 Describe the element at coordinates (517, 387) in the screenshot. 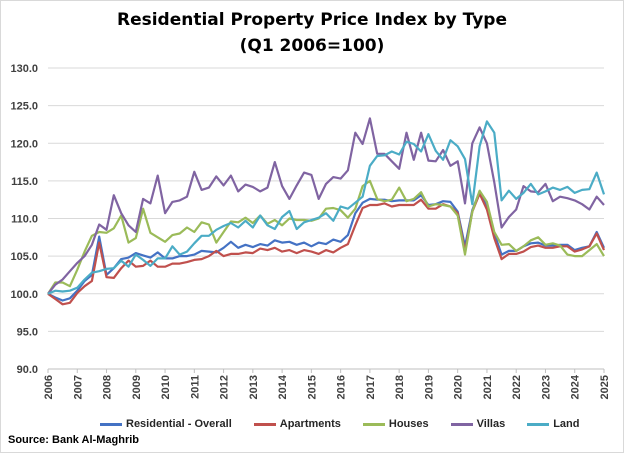

I see `x-tick-label: 2022` at that location.